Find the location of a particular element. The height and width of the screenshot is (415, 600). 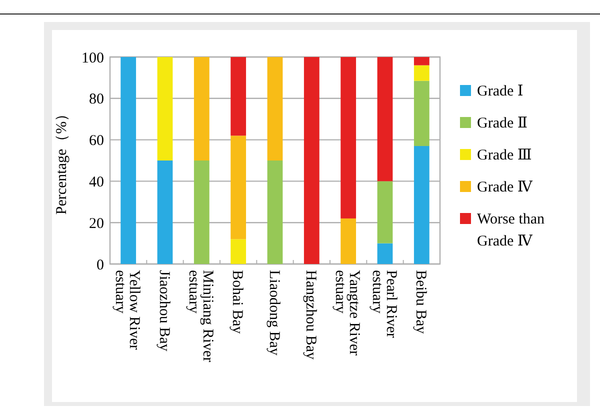

x-tick-label: Beibu Bay is located at coordinates (420, 302).